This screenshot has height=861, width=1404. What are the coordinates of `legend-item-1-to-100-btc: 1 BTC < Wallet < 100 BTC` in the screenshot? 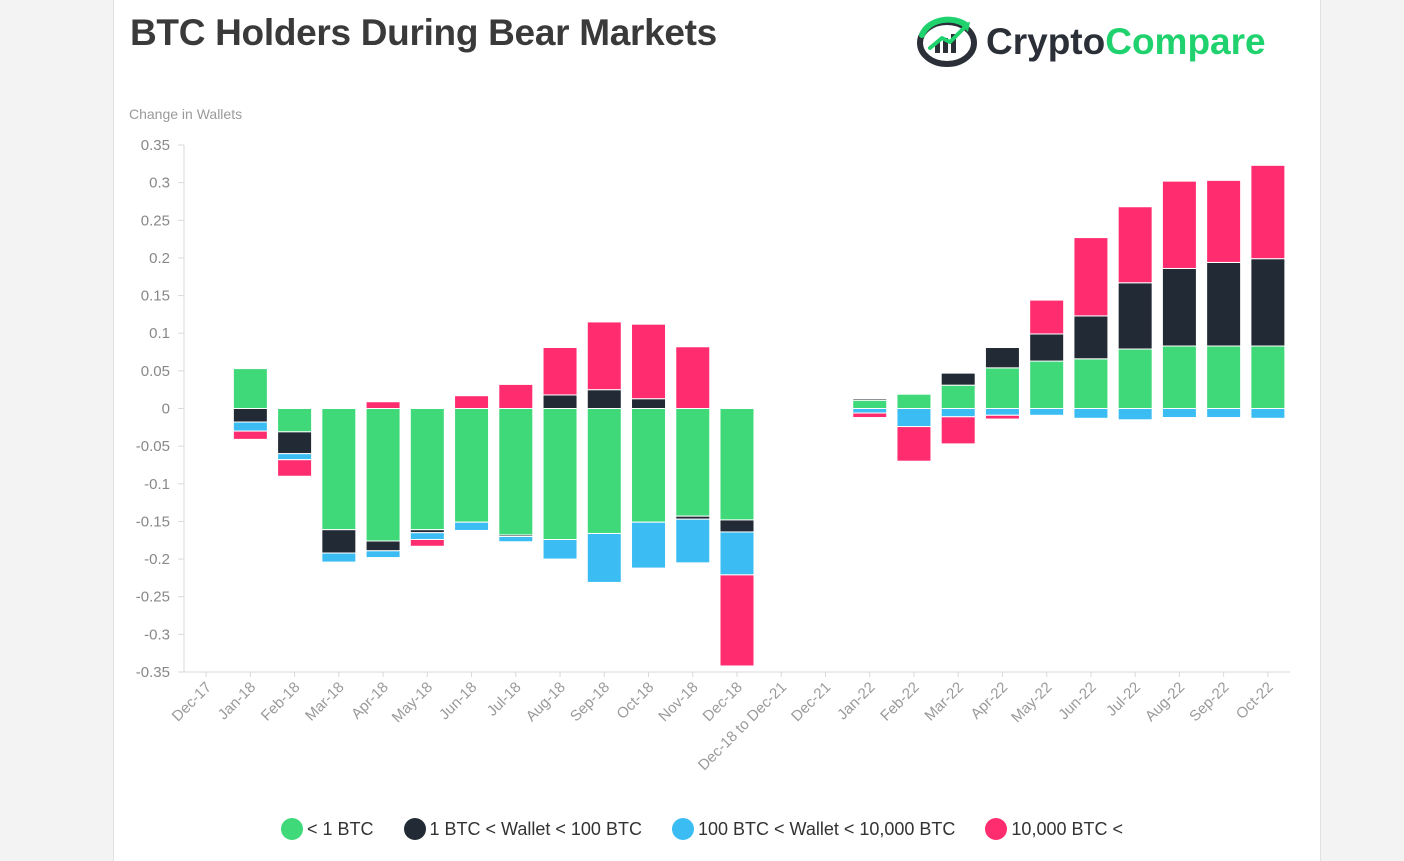 It's located at (522, 829).